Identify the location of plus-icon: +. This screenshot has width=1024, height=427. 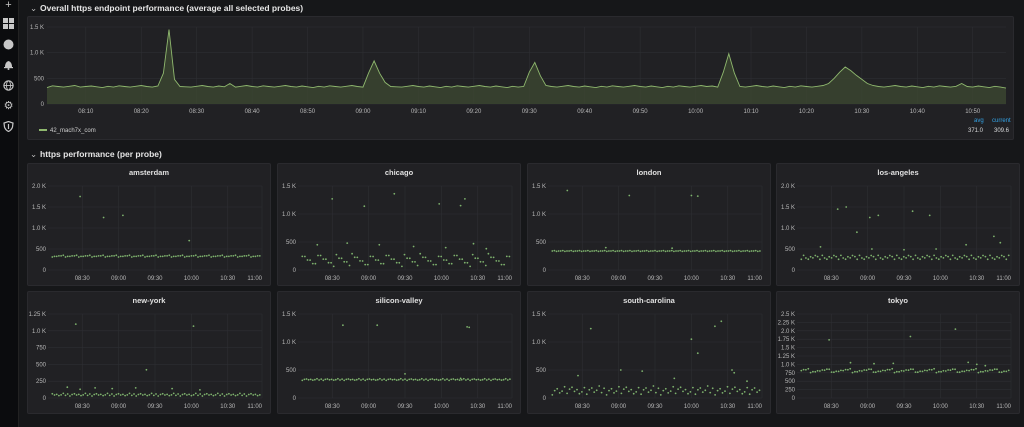
(8, 5).